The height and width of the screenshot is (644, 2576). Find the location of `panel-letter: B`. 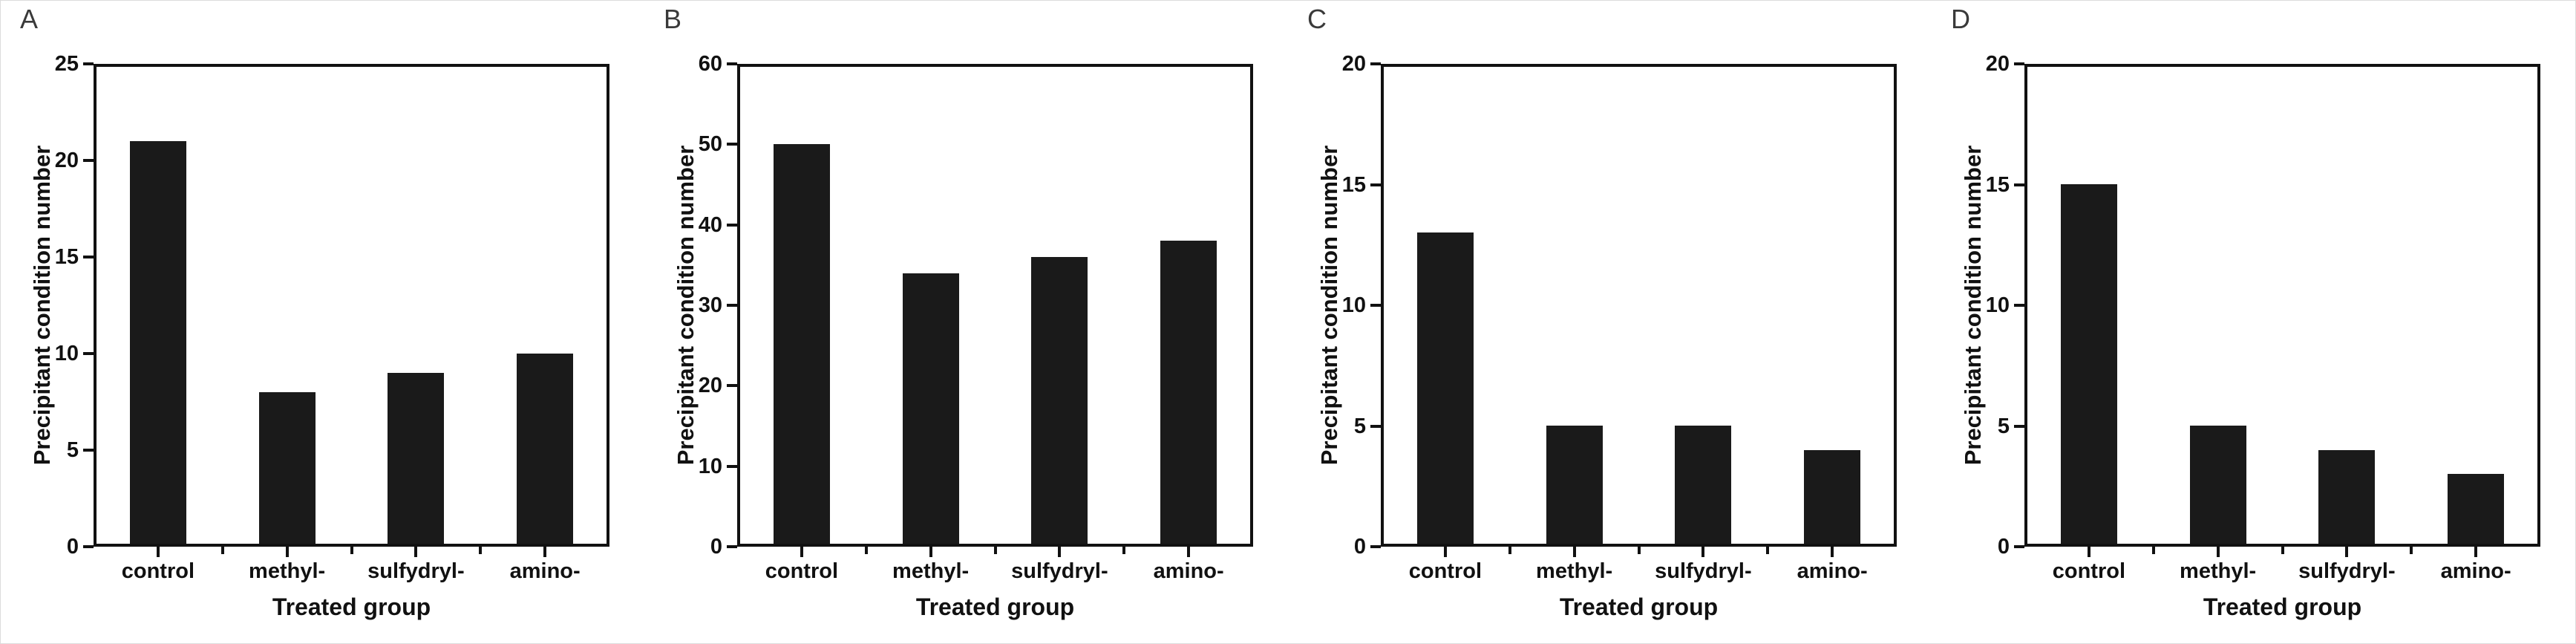

panel-letter: B is located at coordinates (673, 19).